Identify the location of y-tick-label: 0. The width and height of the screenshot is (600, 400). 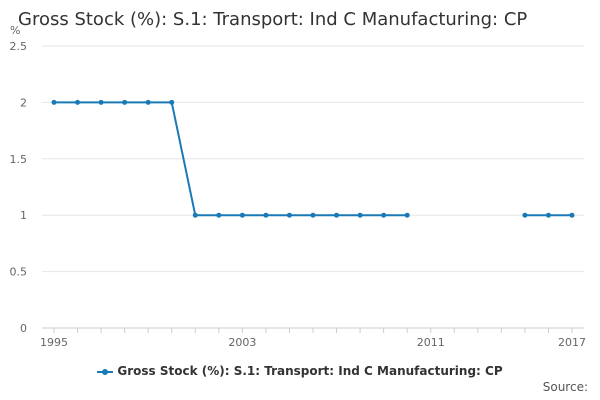
(23, 328).